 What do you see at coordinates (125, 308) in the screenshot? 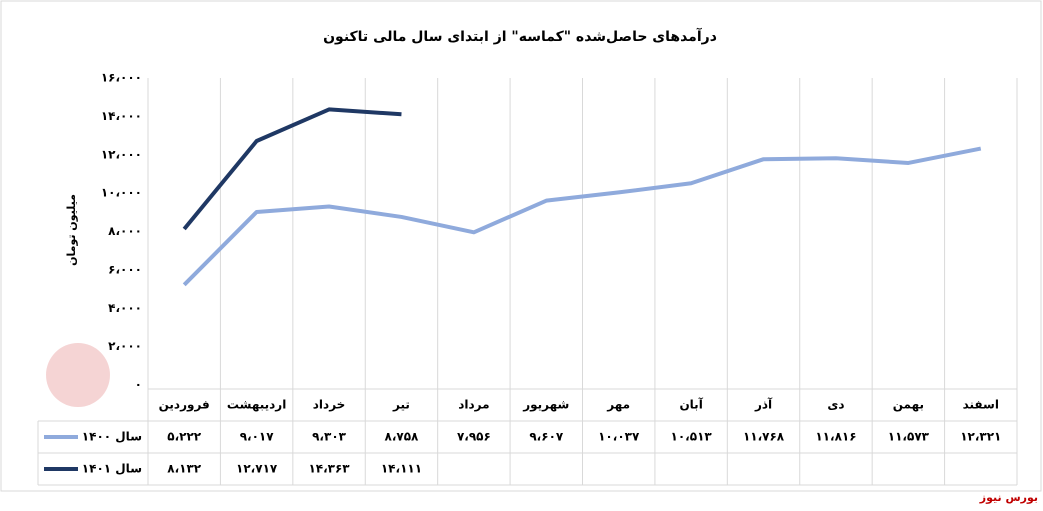
I see `y-tick-label: ۴،۰۰۰` at bounding box center [125, 308].